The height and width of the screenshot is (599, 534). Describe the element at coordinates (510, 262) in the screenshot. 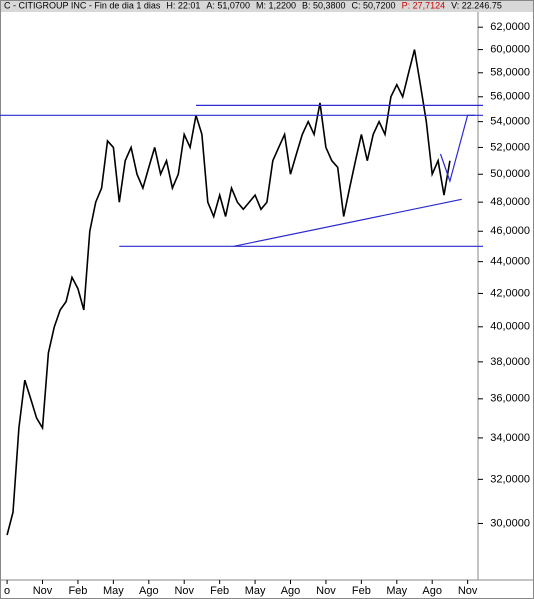

I see `y-tick-label: 44,0000` at that location.